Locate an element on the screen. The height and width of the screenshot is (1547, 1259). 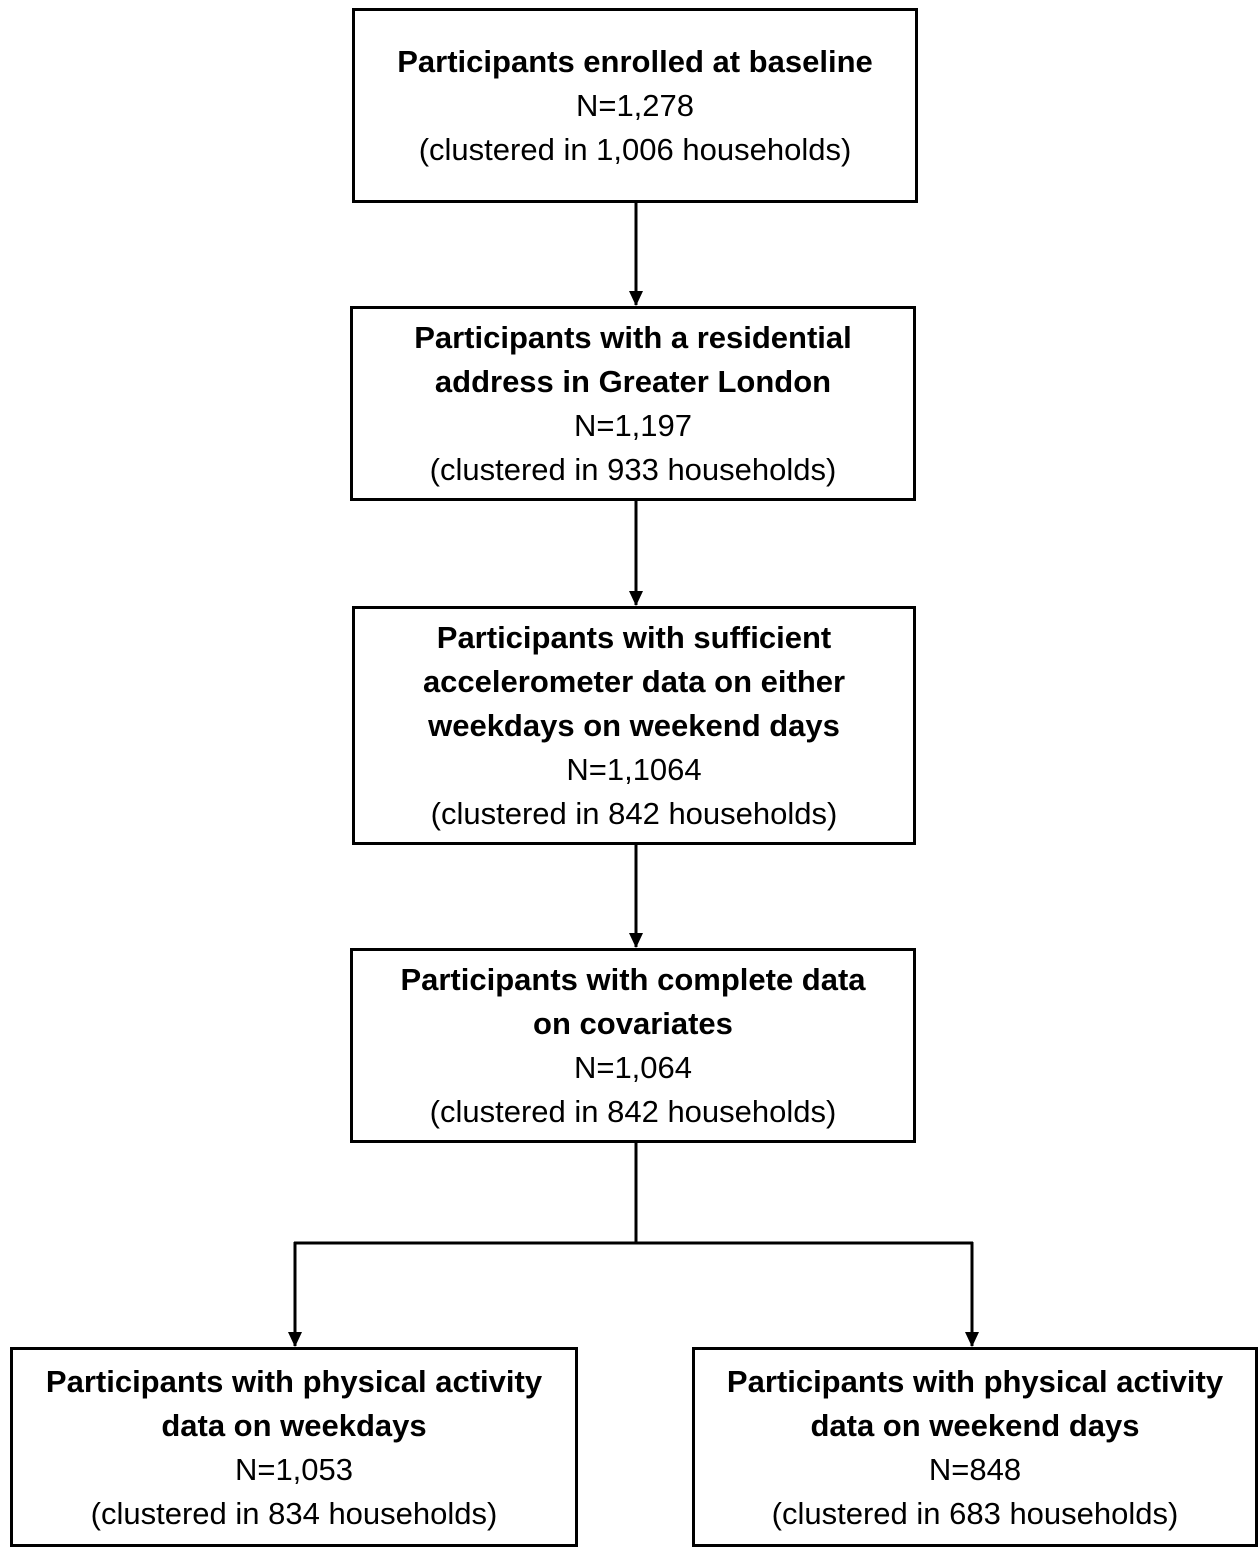
box-count: N=1,197 is located at coordinates (633, 425).